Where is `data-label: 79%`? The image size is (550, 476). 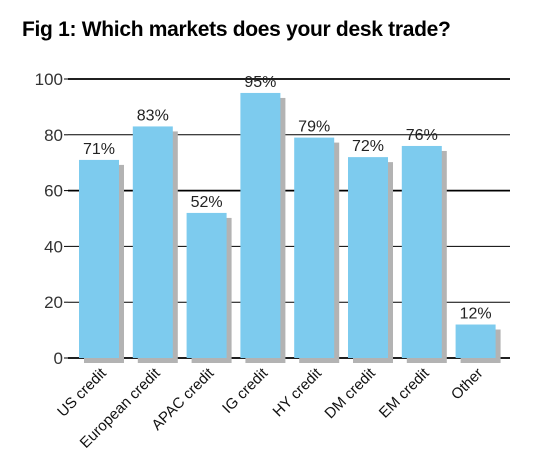
data-label: 79% is located at coordinates (314, 127).